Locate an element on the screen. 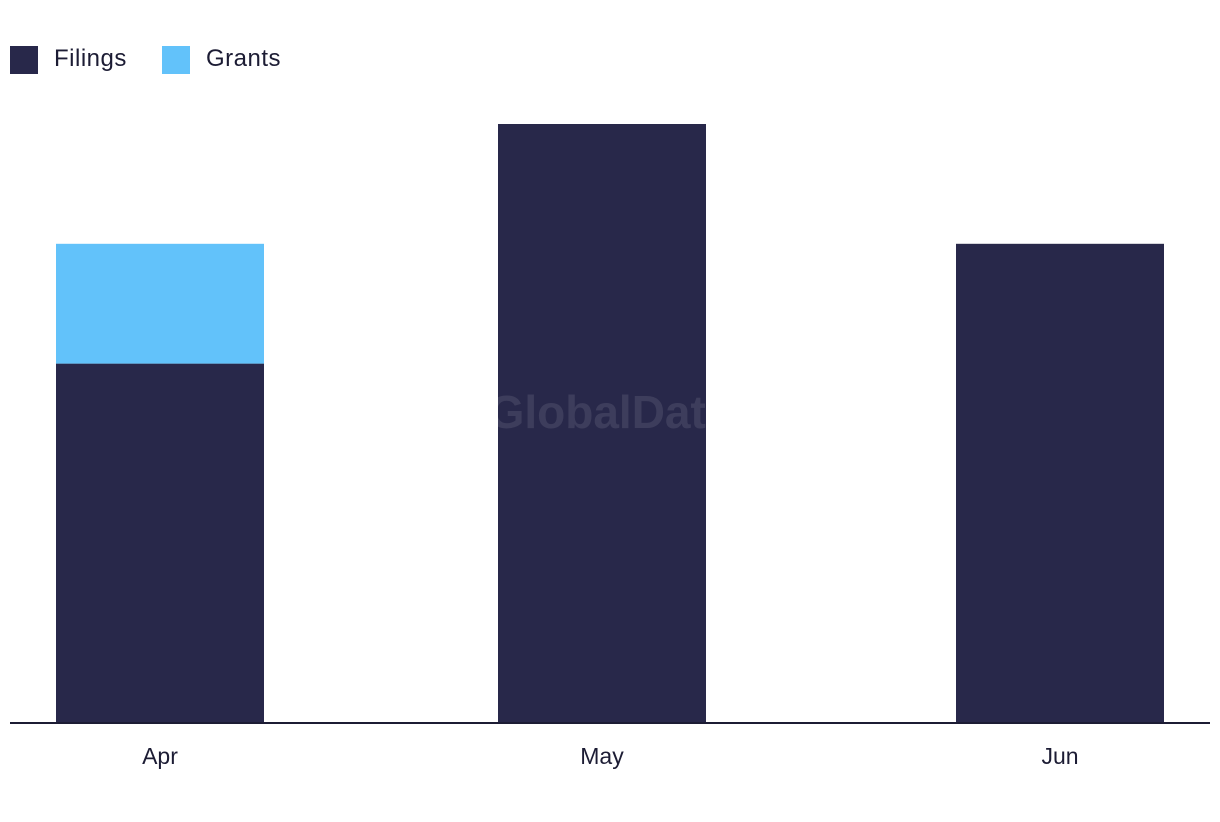  bar-filings-may is located at coordinates (602, 423).